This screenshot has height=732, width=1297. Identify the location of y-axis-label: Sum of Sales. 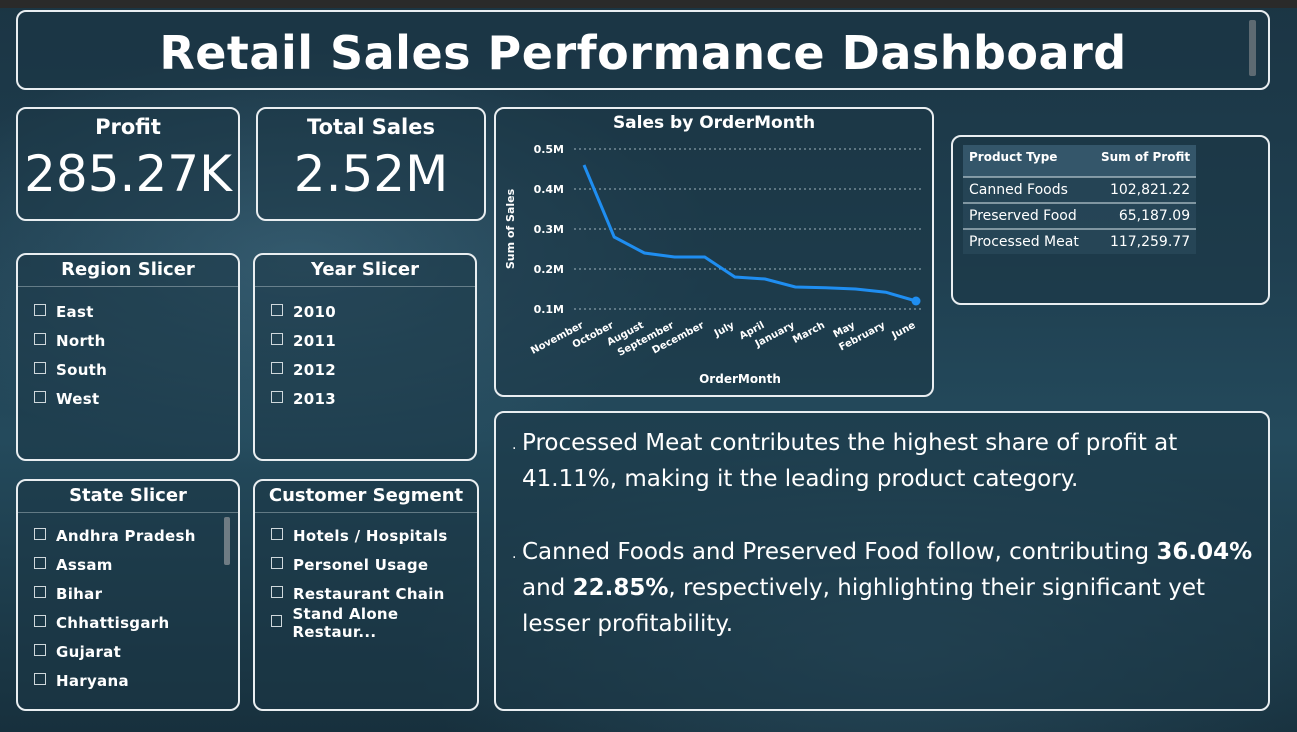
(510, 228).